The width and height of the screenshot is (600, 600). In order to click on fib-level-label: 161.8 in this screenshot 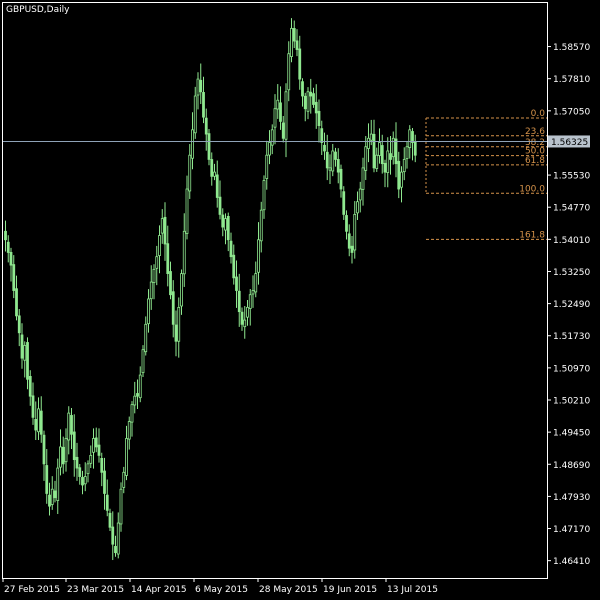, I will do `click(532, 235)`.